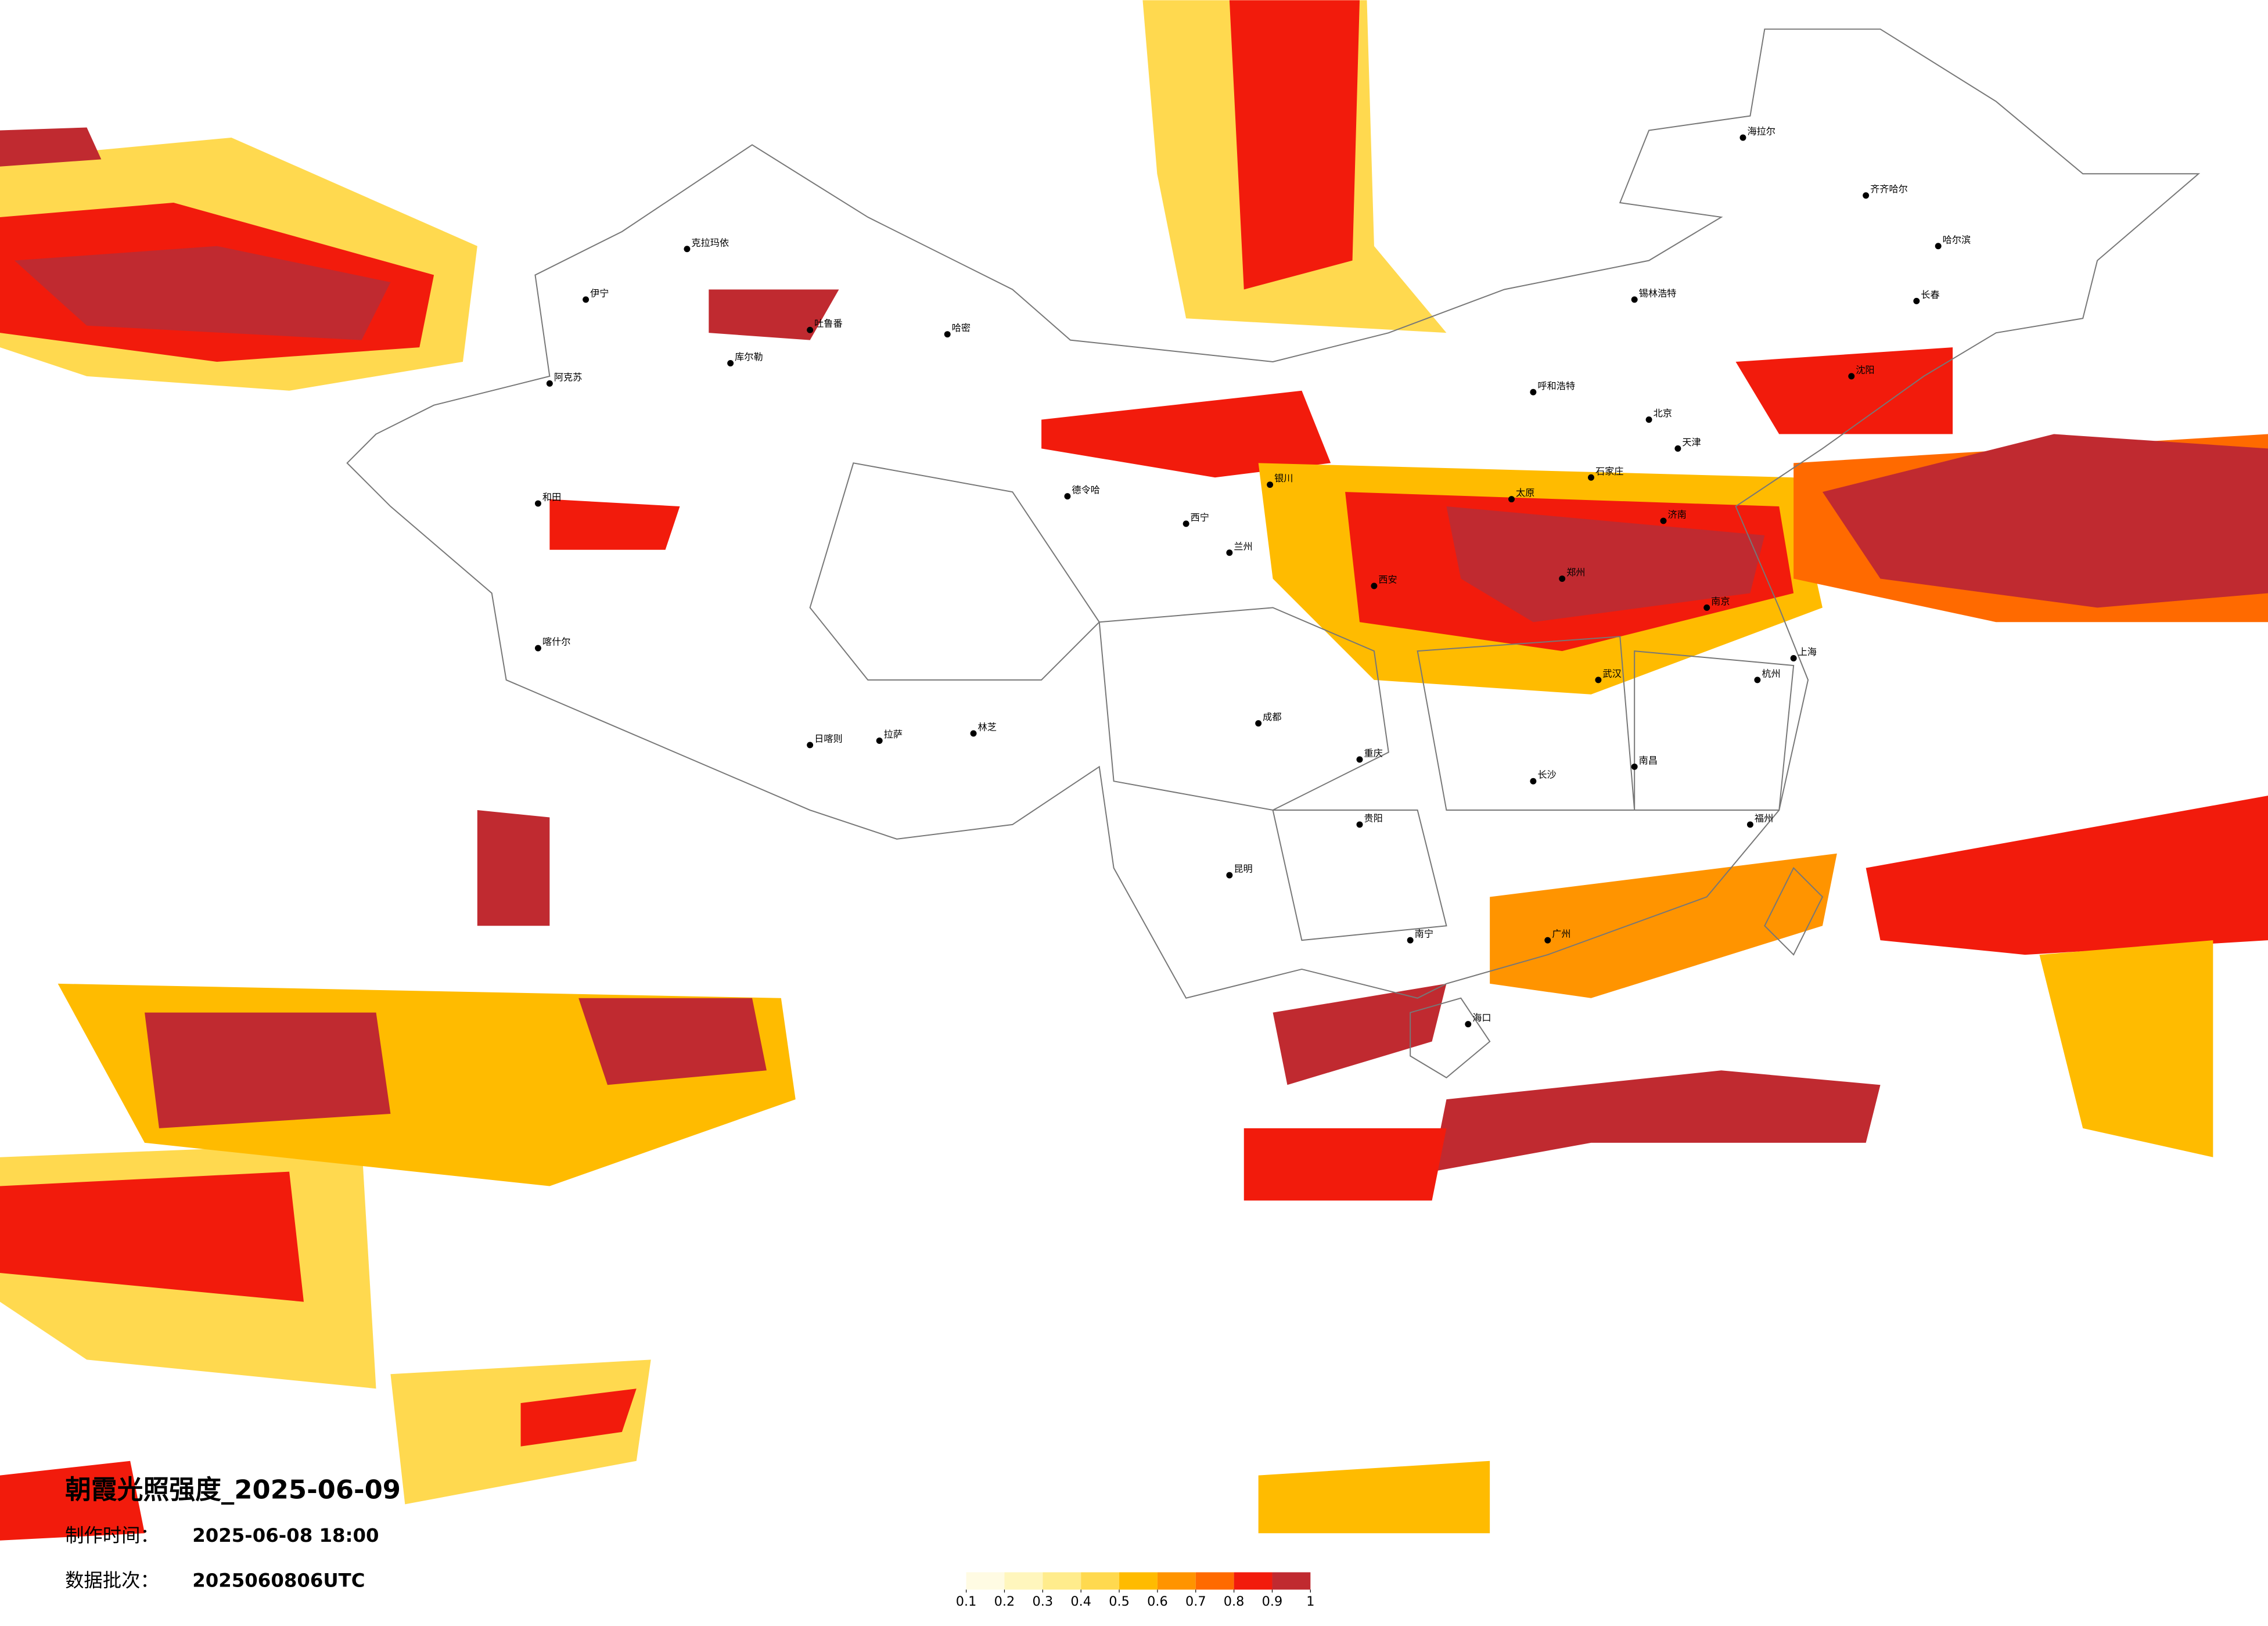 This screenshot has width=2268, height=1626. Describe the element at coordinates (1771, 673) in the screenshot. I see `city-label: 杭州` at that location.